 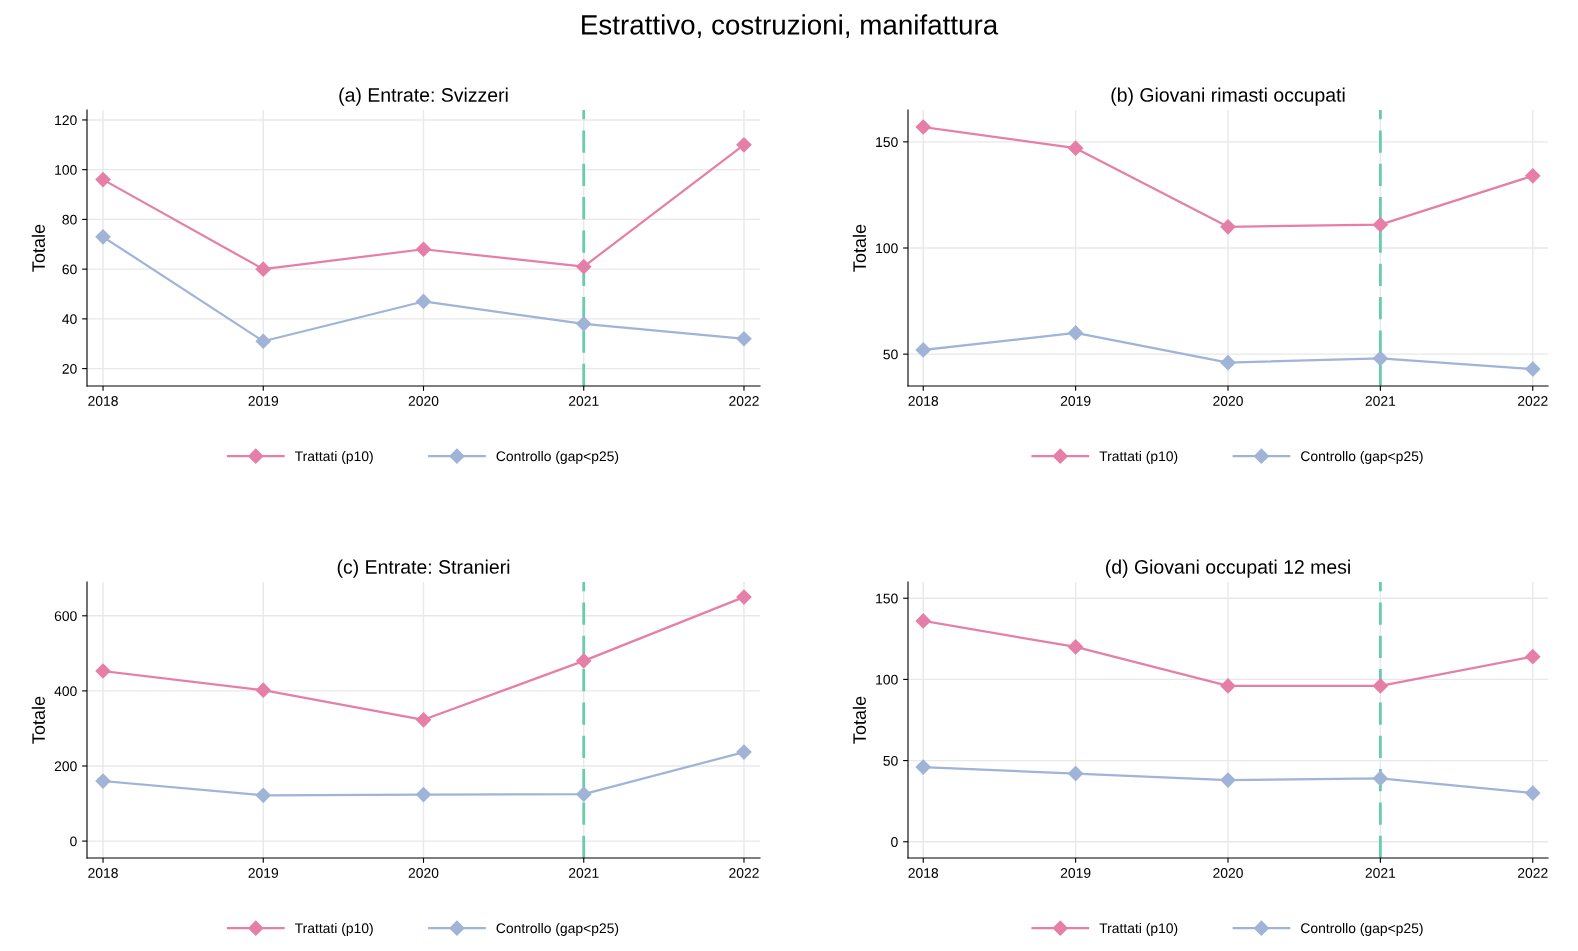 I want to click on y-tick-label: 400, so click(x=65, y=691).